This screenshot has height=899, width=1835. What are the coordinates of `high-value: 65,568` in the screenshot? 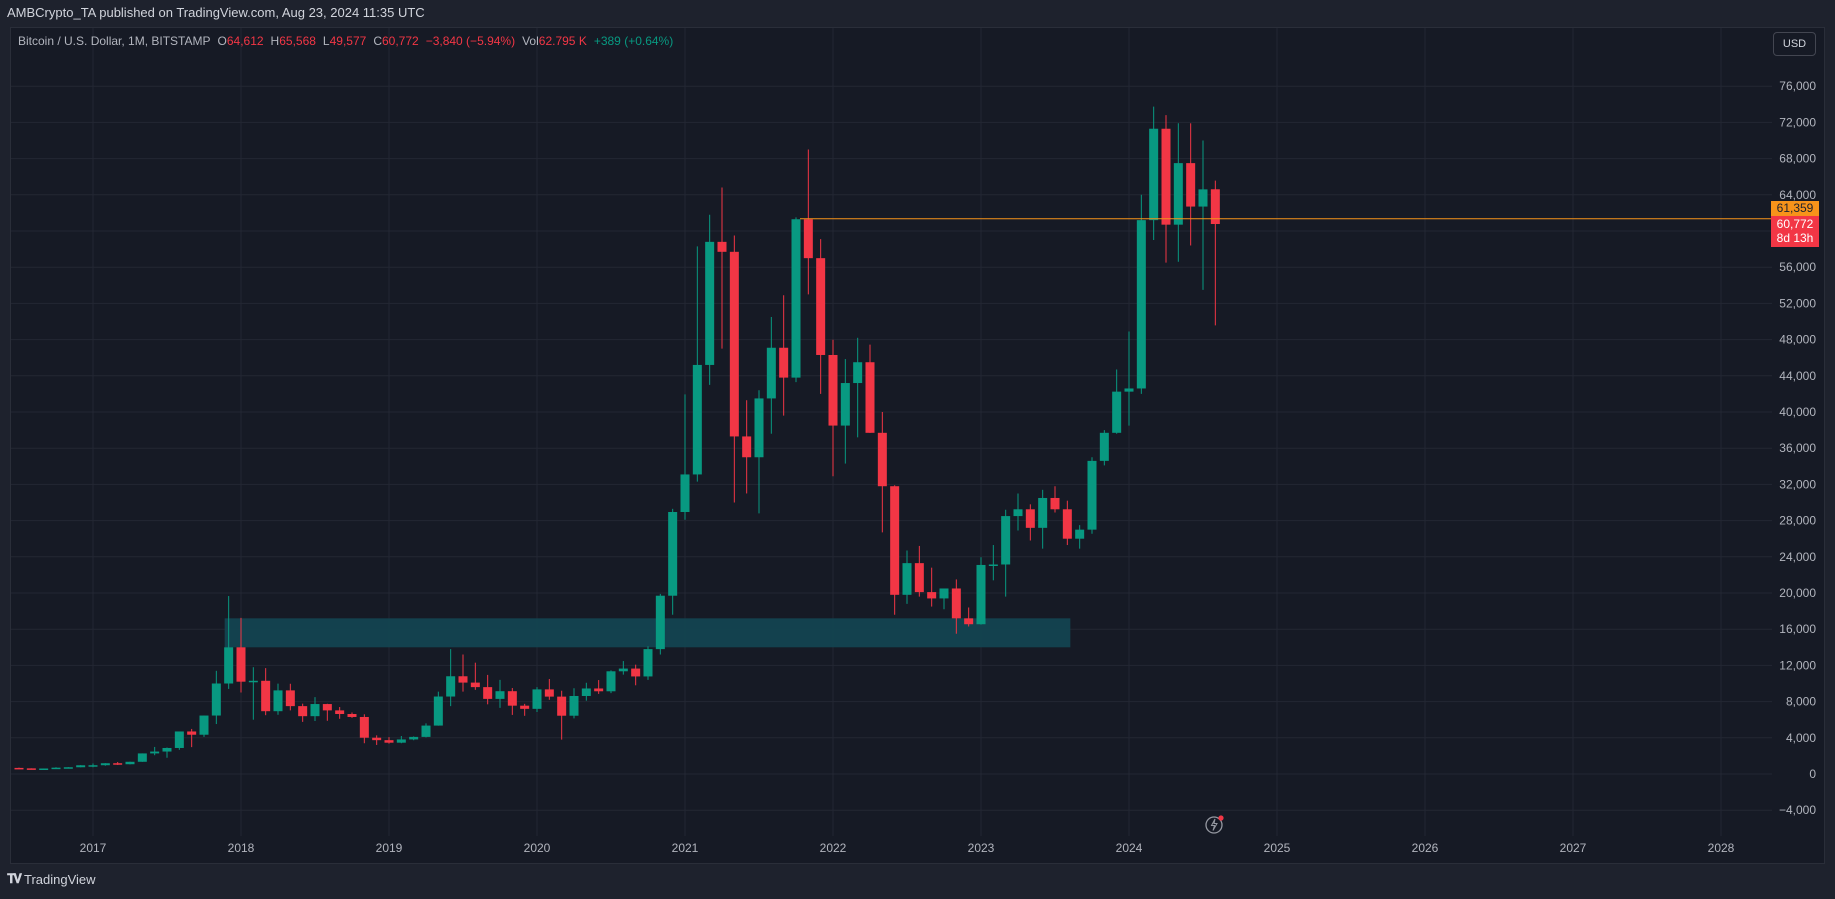 It's located at (297, 41).